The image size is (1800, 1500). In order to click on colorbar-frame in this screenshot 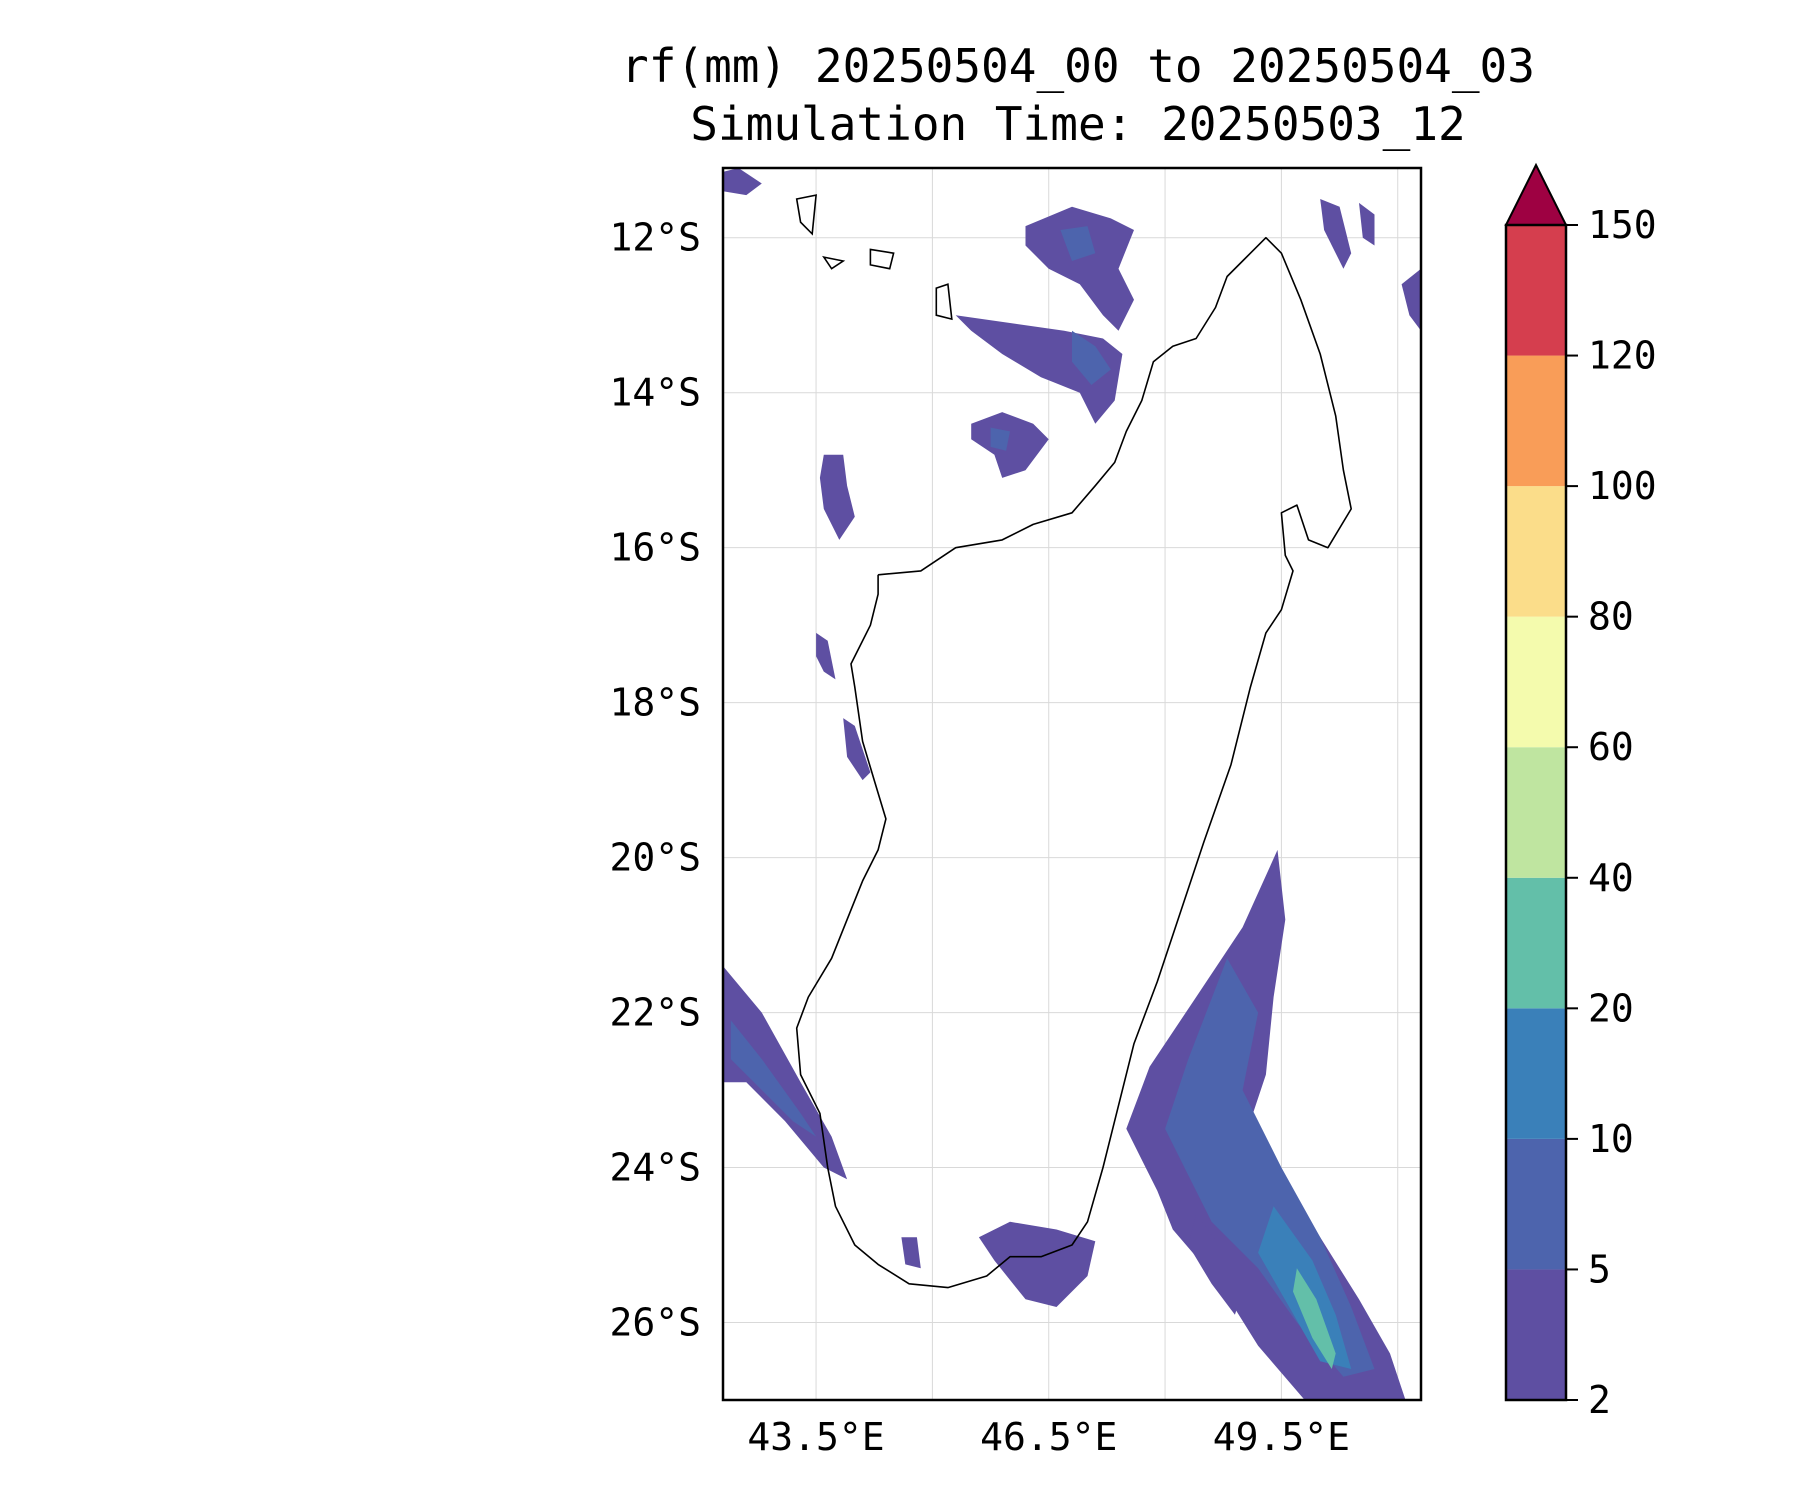, I will do `click(1536, 812)`.